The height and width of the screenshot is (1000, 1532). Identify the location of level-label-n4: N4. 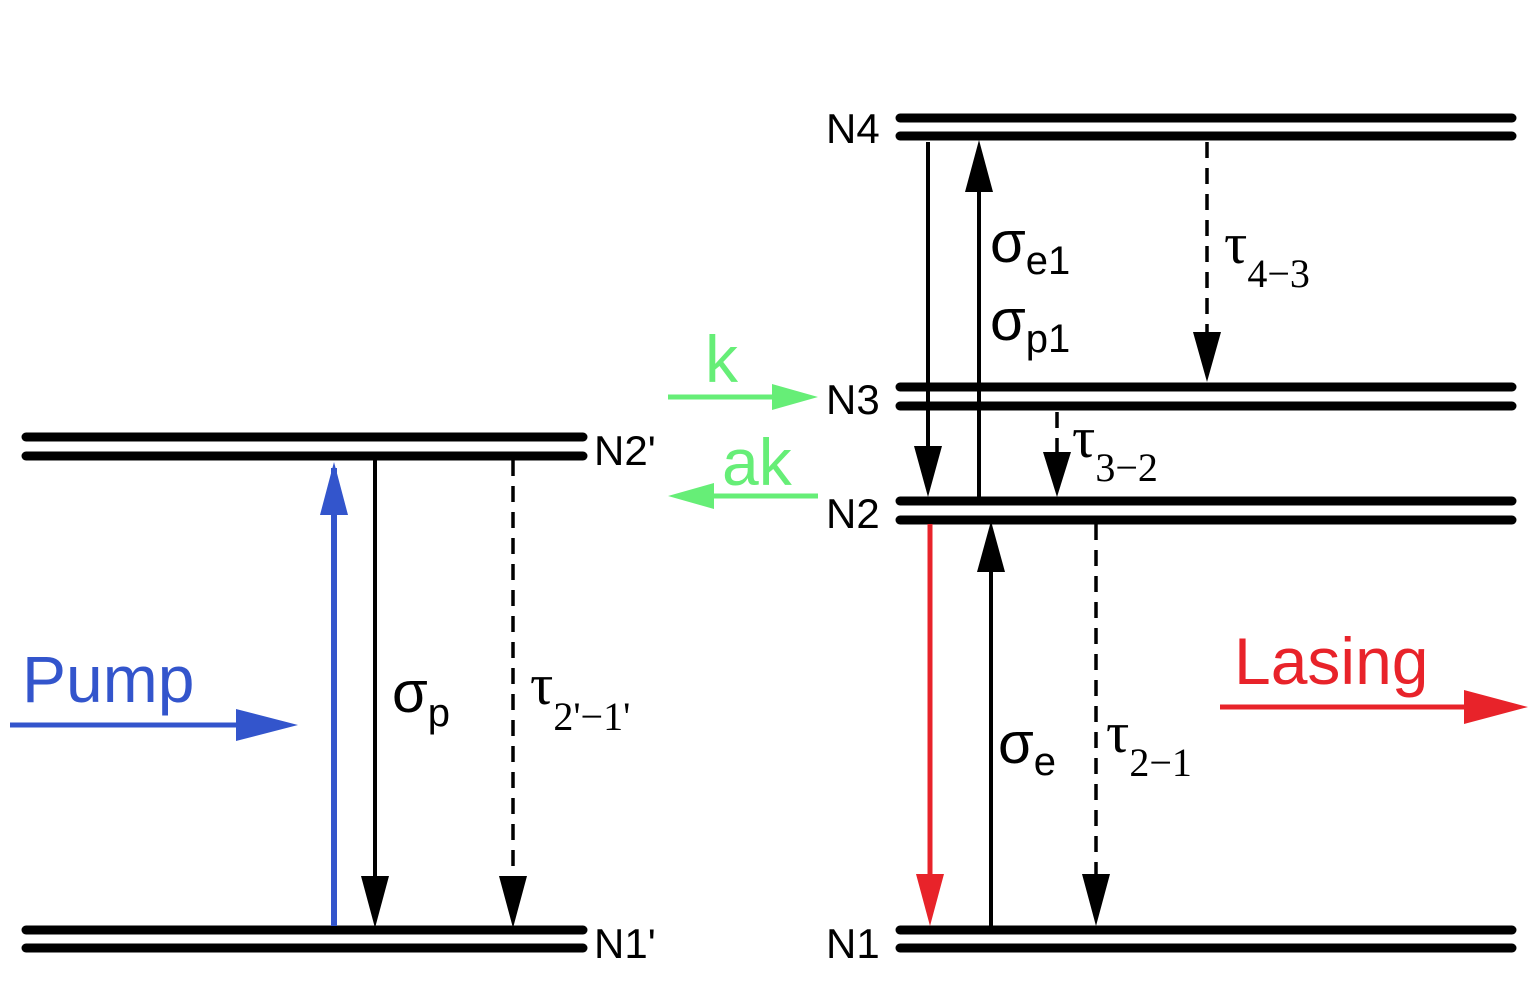
(853, 128).